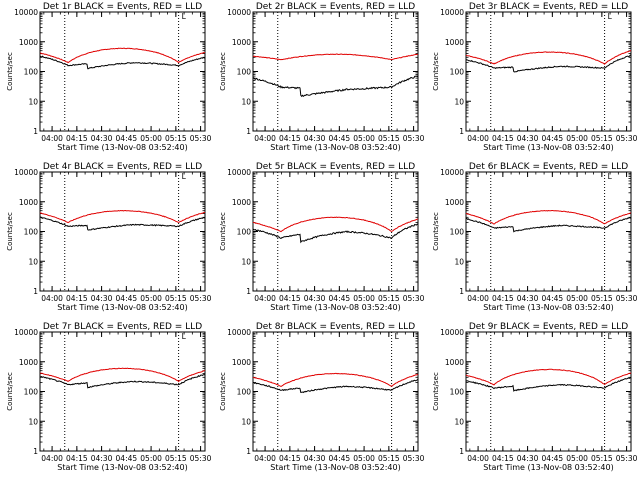 This screenshot has height=480, width=640. Describe the element at coordinates (335, 167) in the screenshot. I see `panel-title: Det 5r BLACK = Events, RED = LLD` at that location.